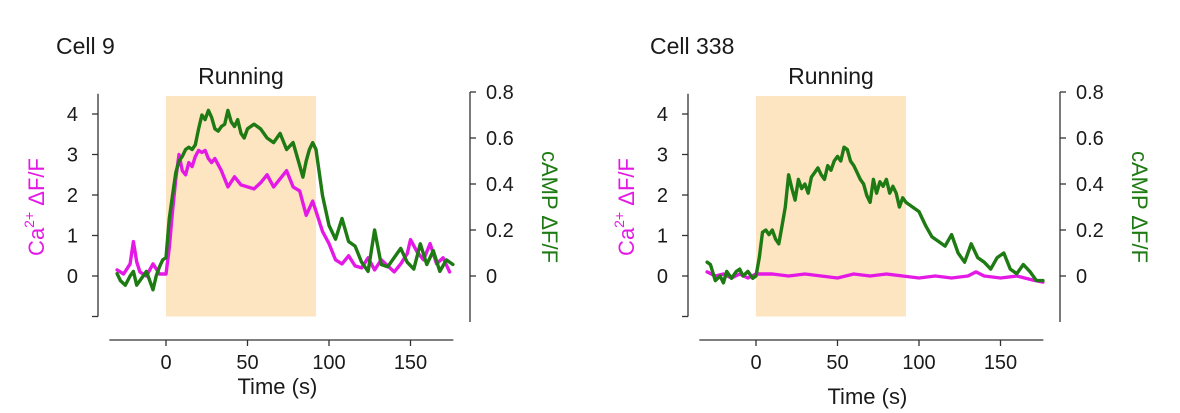  What do you see at coordinates (85, 46) in the screenshot?
I see `chart-title: Cell 9` at bounding box center [85, 46].